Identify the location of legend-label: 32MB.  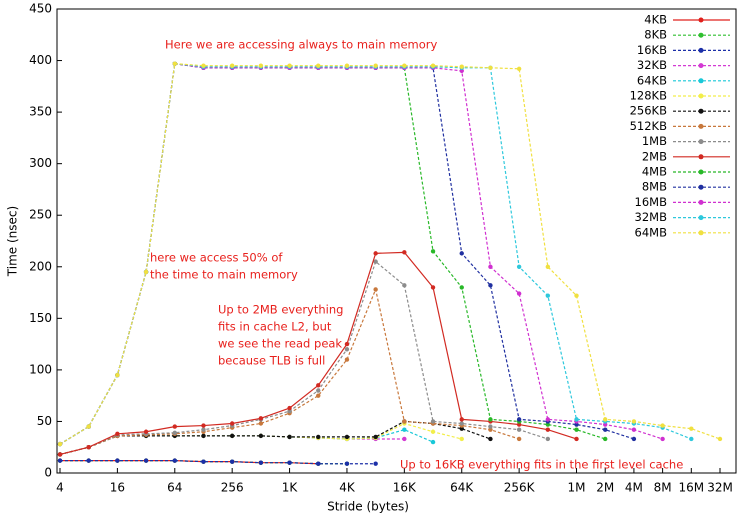
(651, 217).